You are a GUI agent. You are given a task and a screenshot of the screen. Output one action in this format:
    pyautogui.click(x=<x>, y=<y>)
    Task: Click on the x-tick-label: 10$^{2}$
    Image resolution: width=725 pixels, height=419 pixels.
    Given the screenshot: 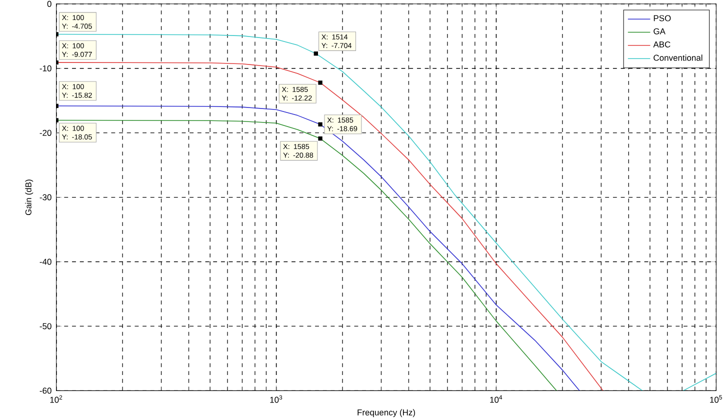 What is the action you would take?
    pyautogui.click(x=56, y=399)
    